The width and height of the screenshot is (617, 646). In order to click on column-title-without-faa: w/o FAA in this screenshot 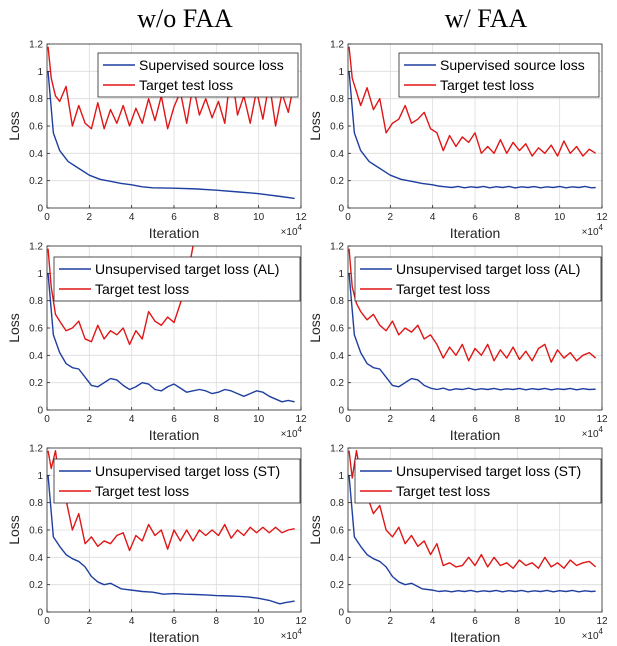, I will do `click(185, 18)`.